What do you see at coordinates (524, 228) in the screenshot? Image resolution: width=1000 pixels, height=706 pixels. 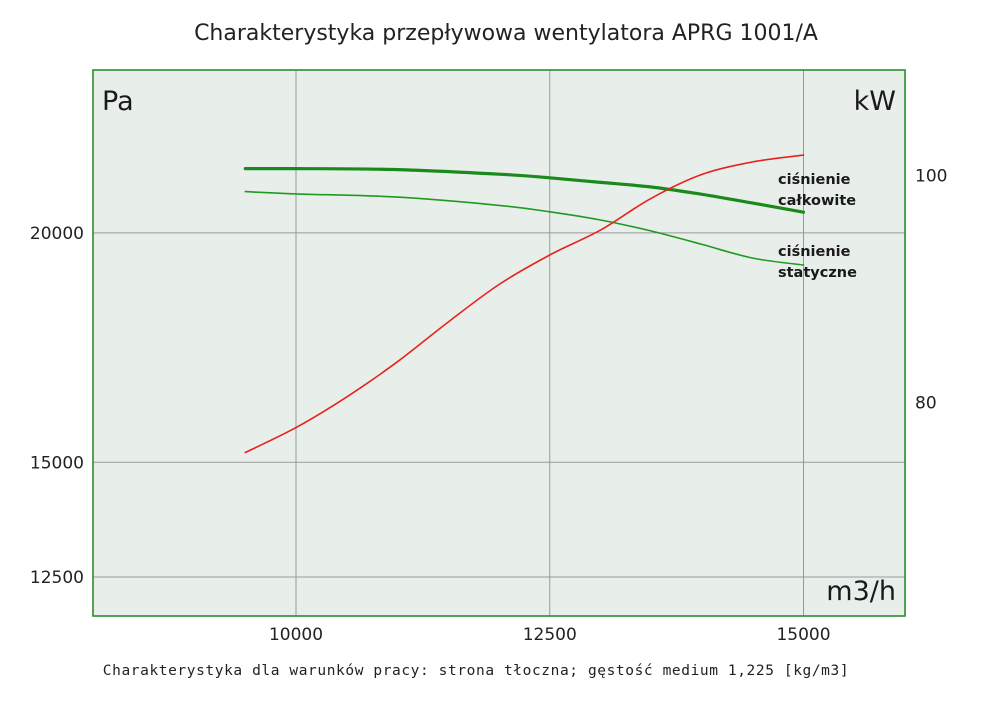 I see `series-line-static-pressure` at bounding box center [524, 228].